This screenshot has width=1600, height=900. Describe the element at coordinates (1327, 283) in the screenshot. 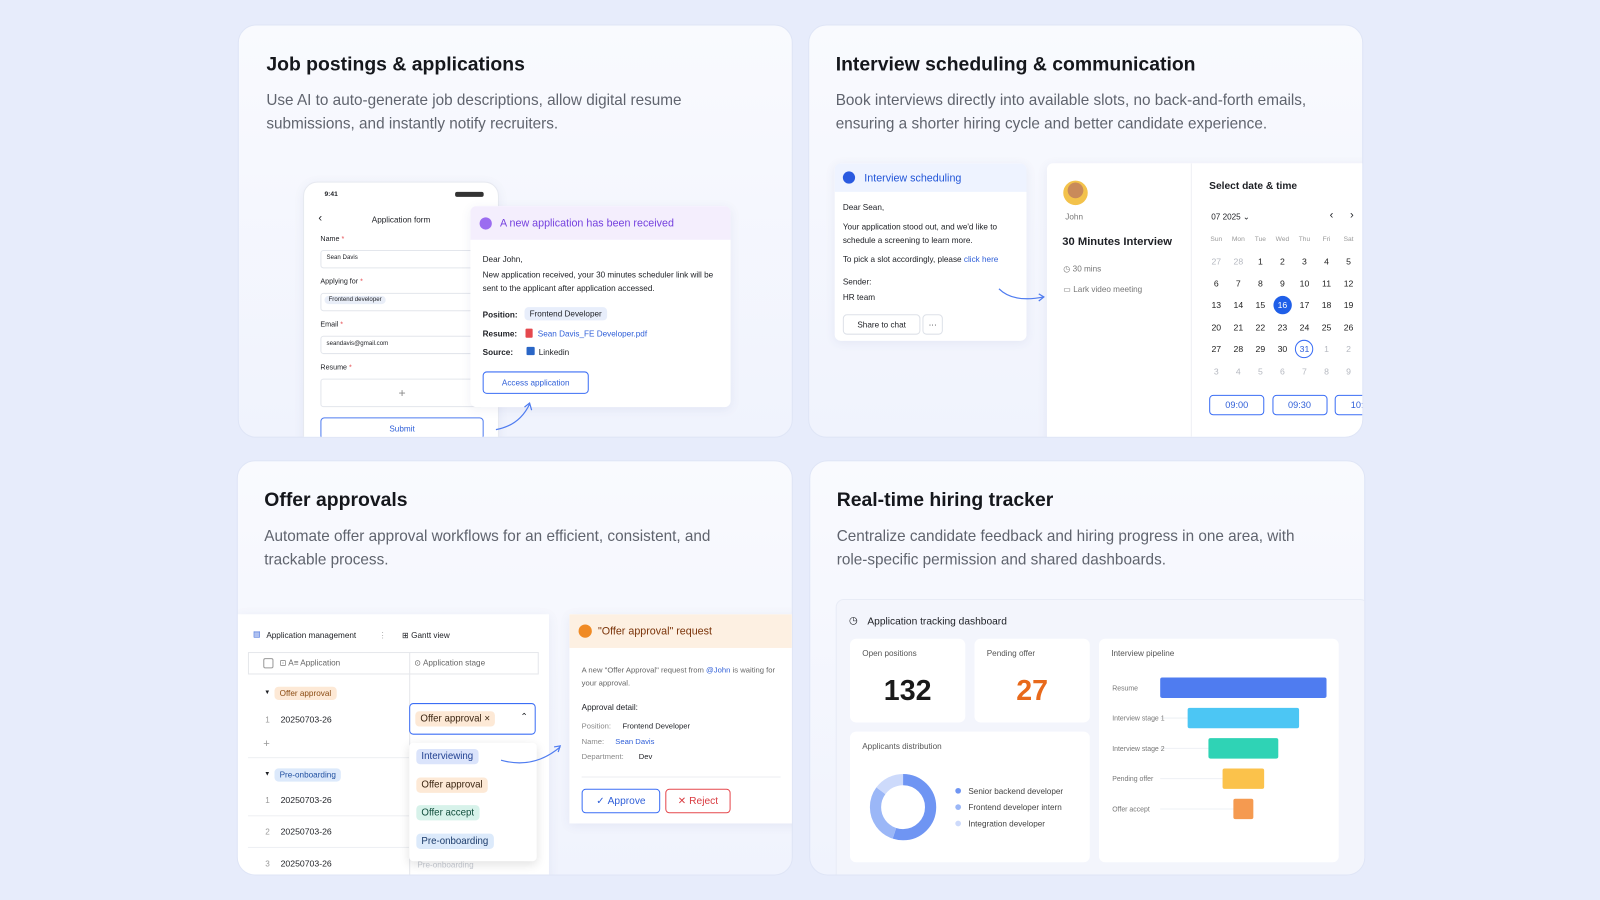

I see `calendar-day: 11` at that location.